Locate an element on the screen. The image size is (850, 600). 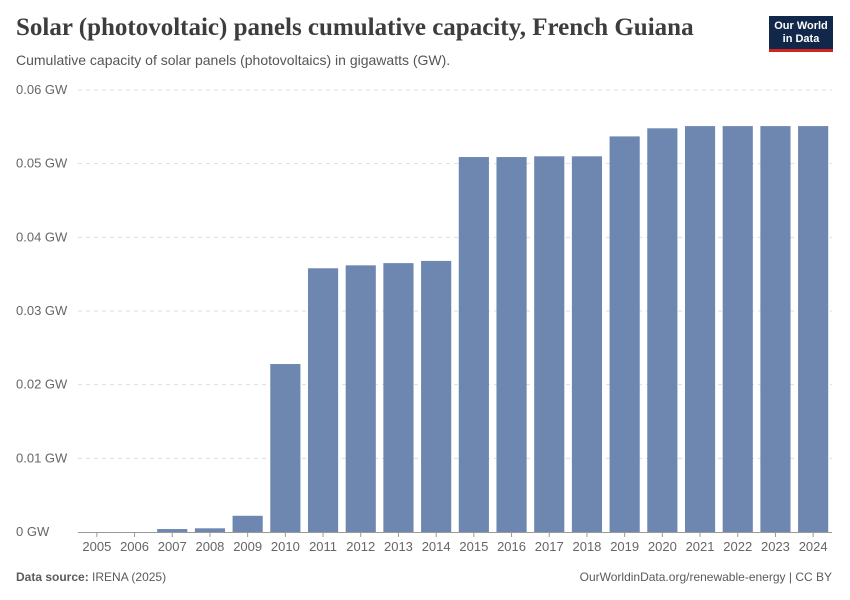
x-tick-label: 2007 is located at coordinates (172, 546).